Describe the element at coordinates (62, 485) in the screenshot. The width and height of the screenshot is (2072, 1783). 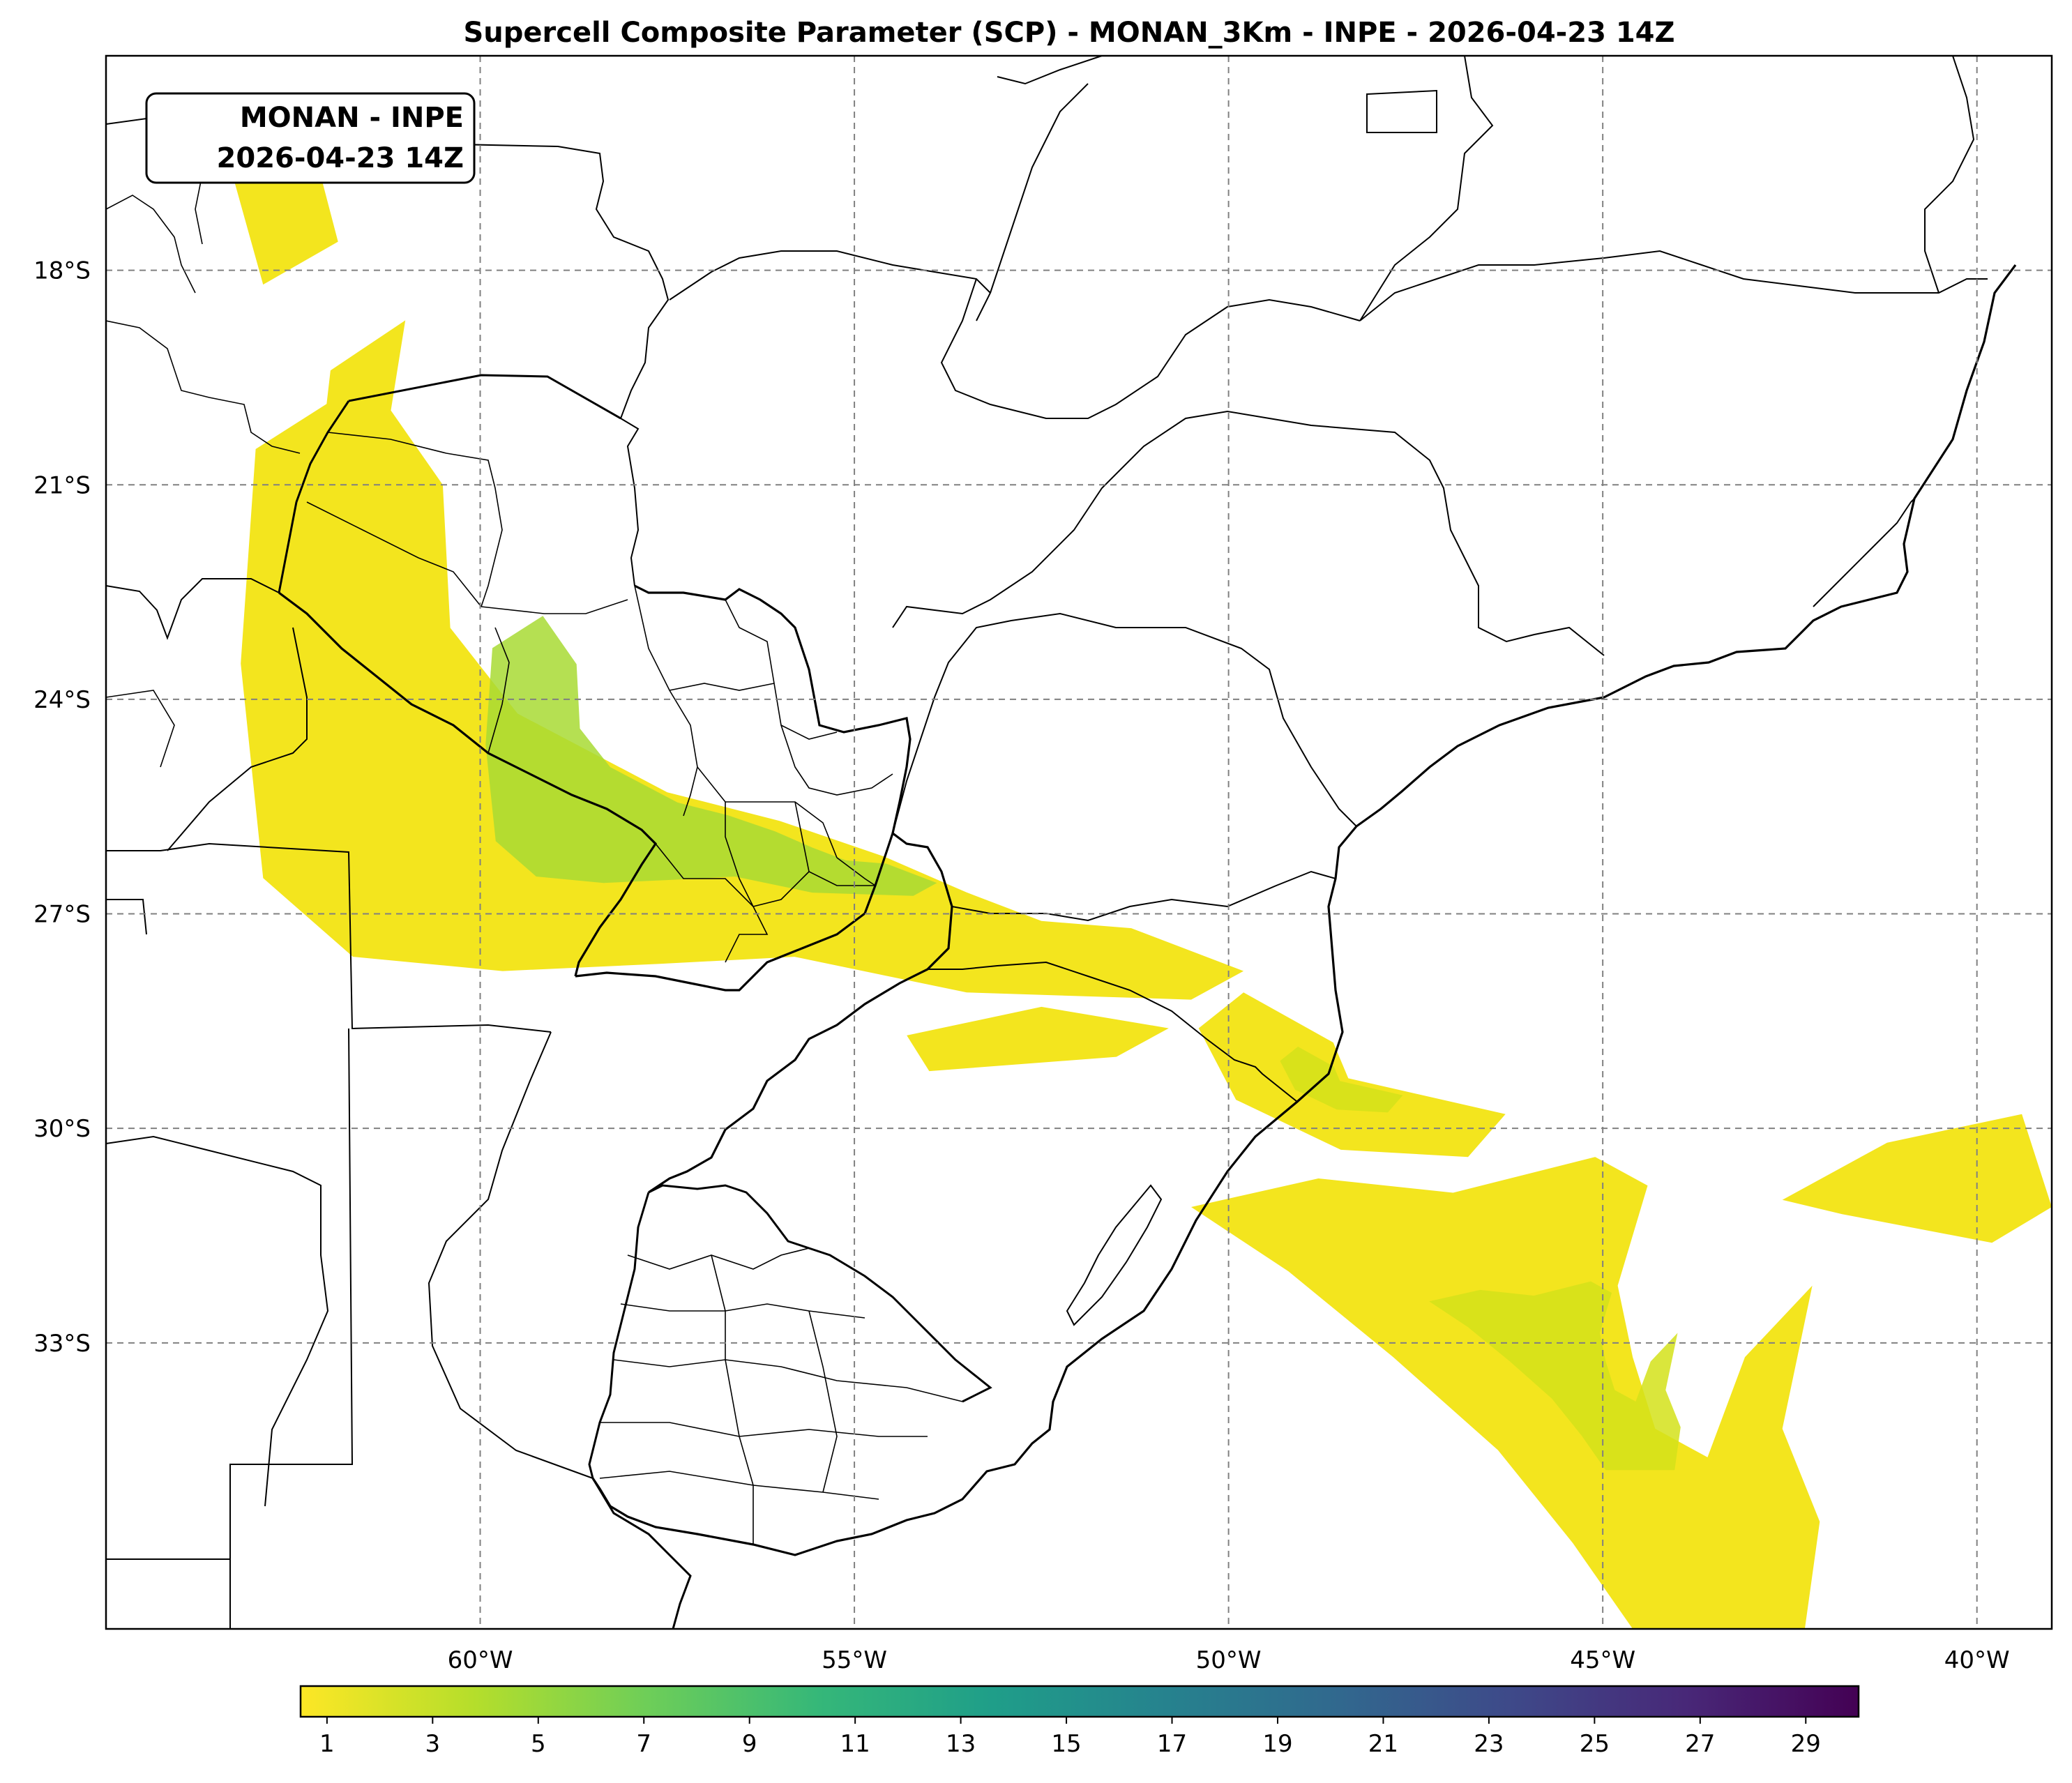
I see `lat-label-1: 21°S` at that location.